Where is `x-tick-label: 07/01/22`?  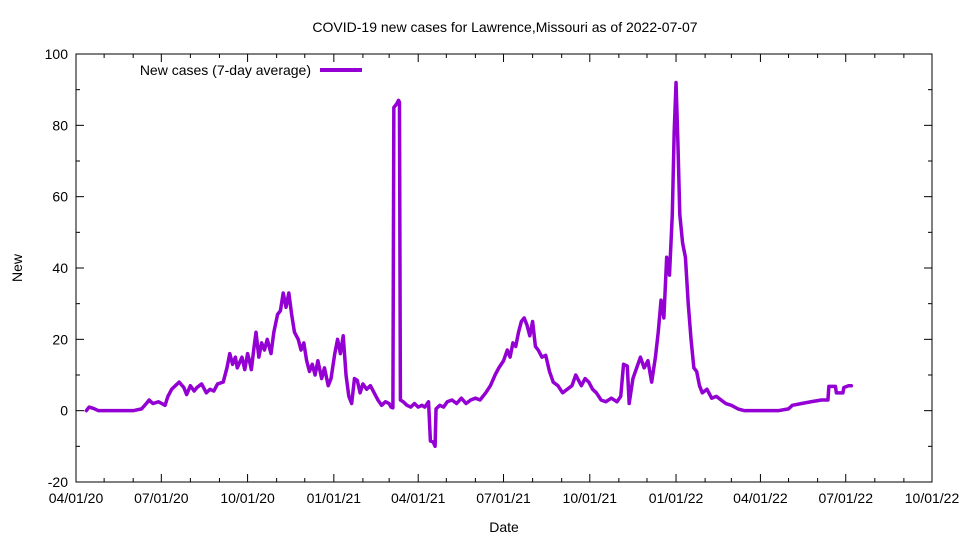 x-tick-label: 07/01/22 is located at coordinates (845, 498).